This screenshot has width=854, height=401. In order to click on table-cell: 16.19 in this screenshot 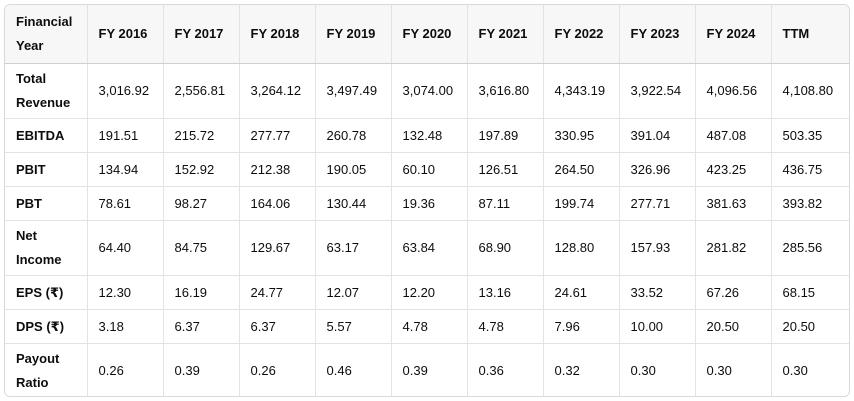, I will do `click(201, 292)`.